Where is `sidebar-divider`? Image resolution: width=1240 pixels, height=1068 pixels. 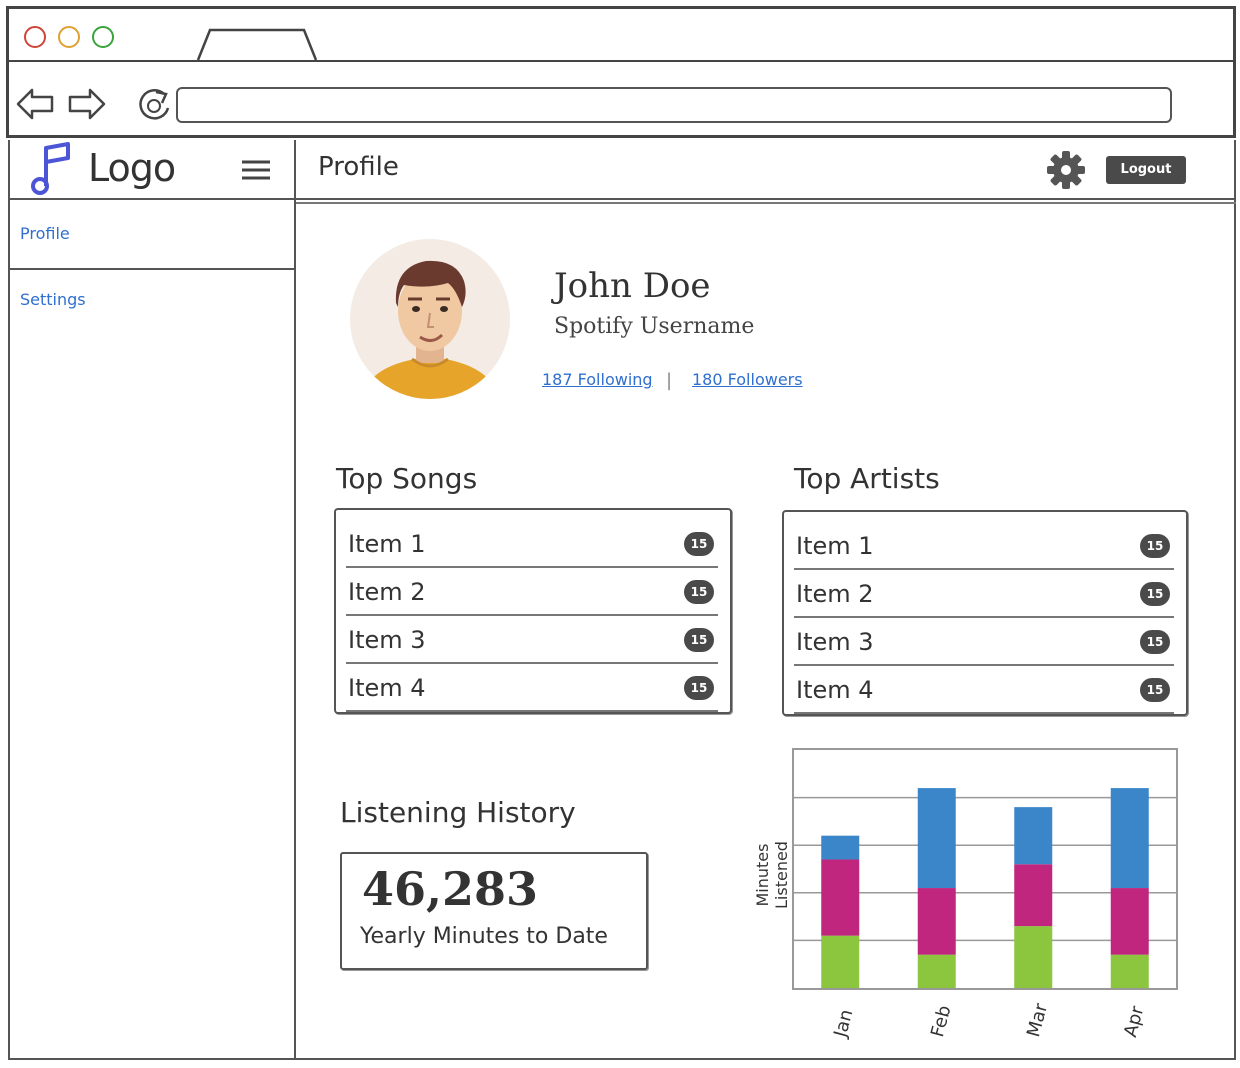 sidebar-divider is located at coordinates (295, 600).